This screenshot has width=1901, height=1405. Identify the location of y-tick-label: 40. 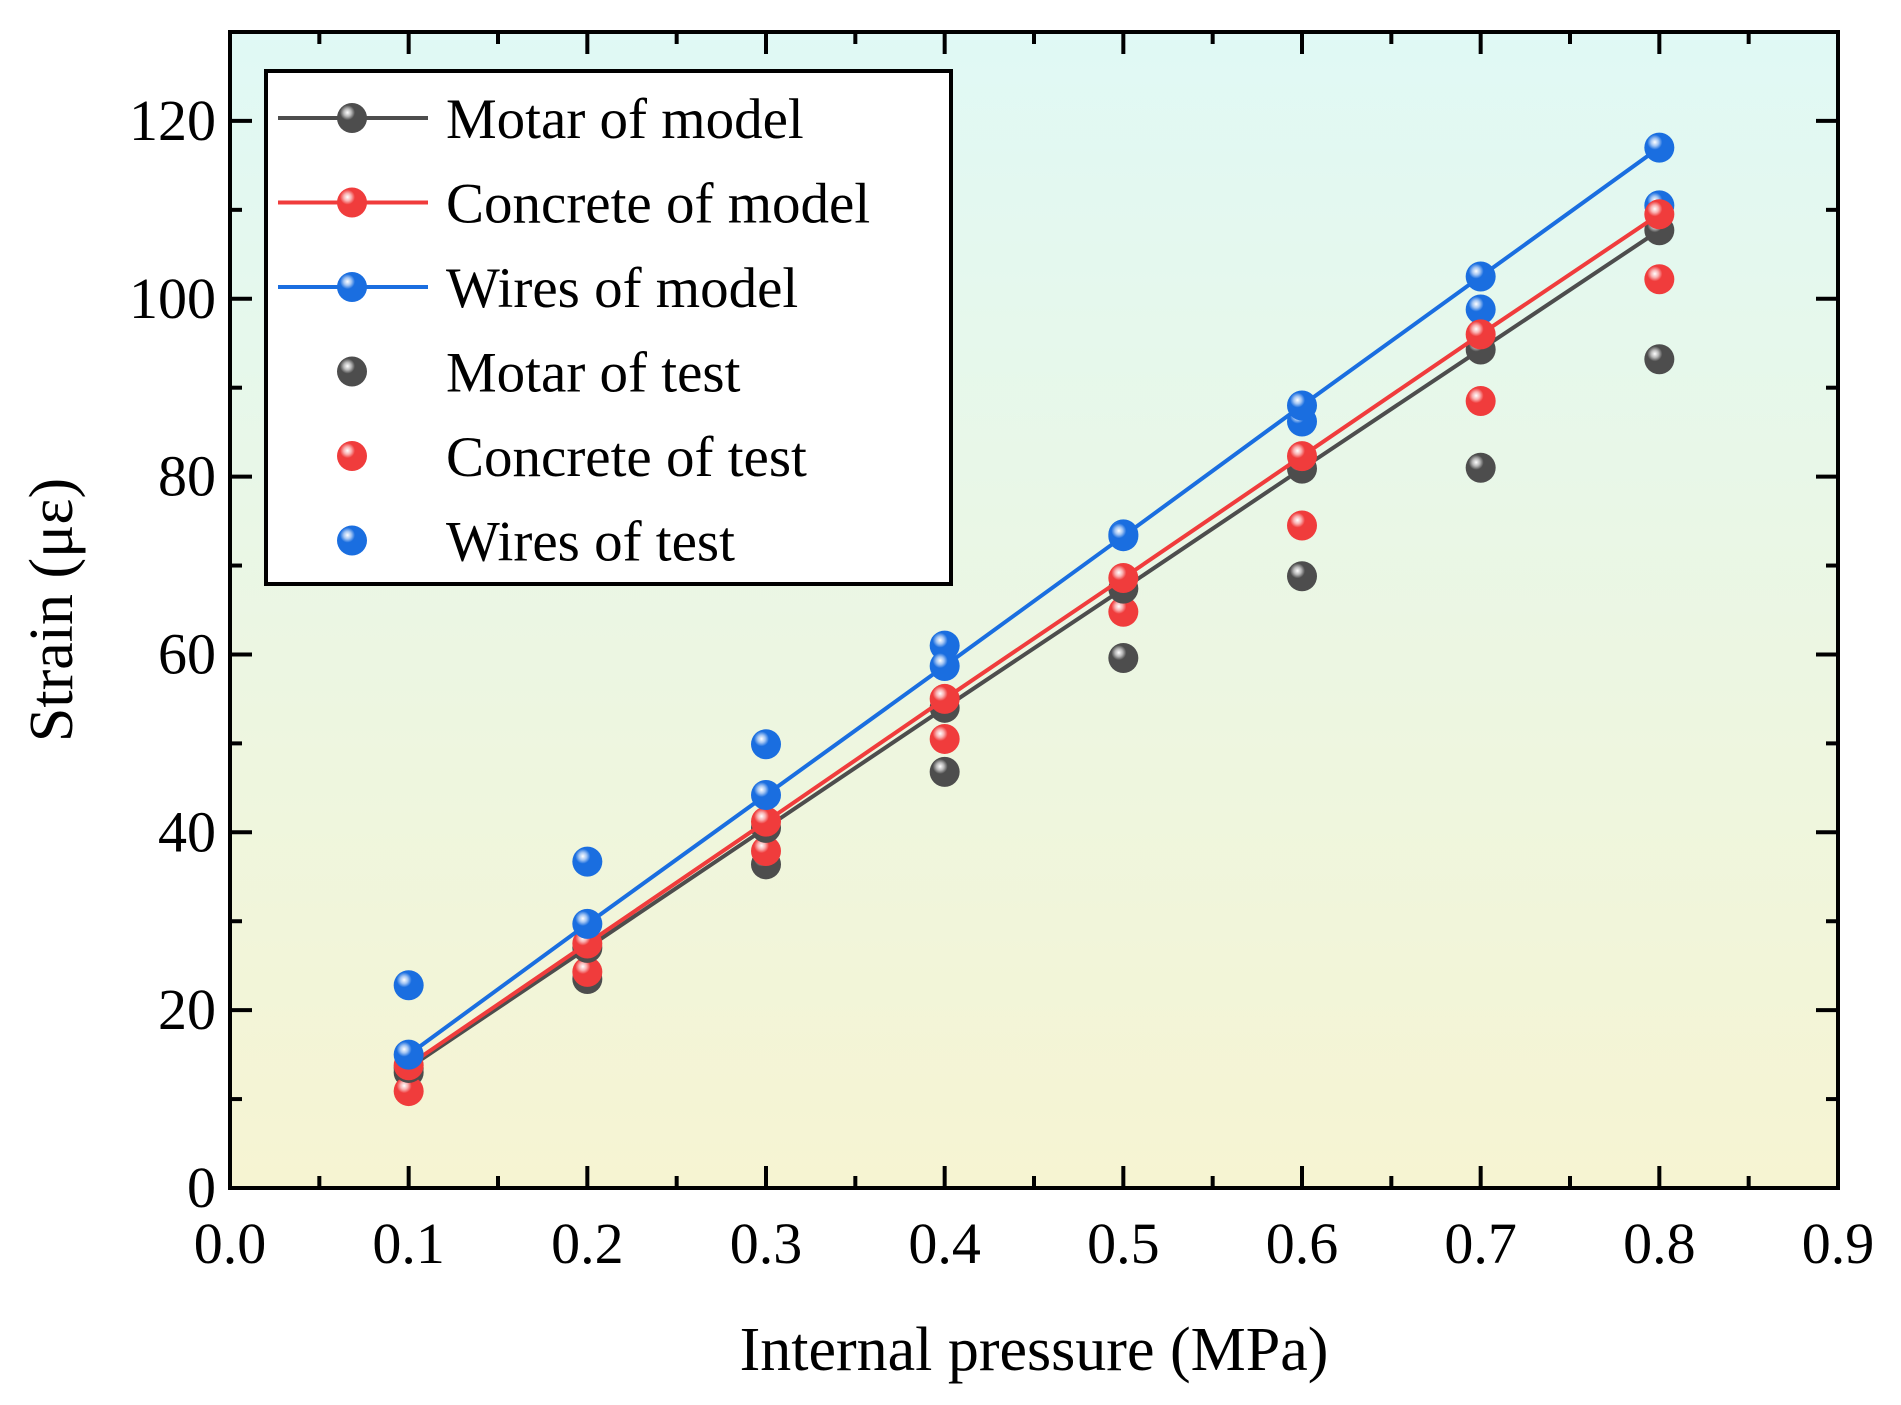
(187, 831).